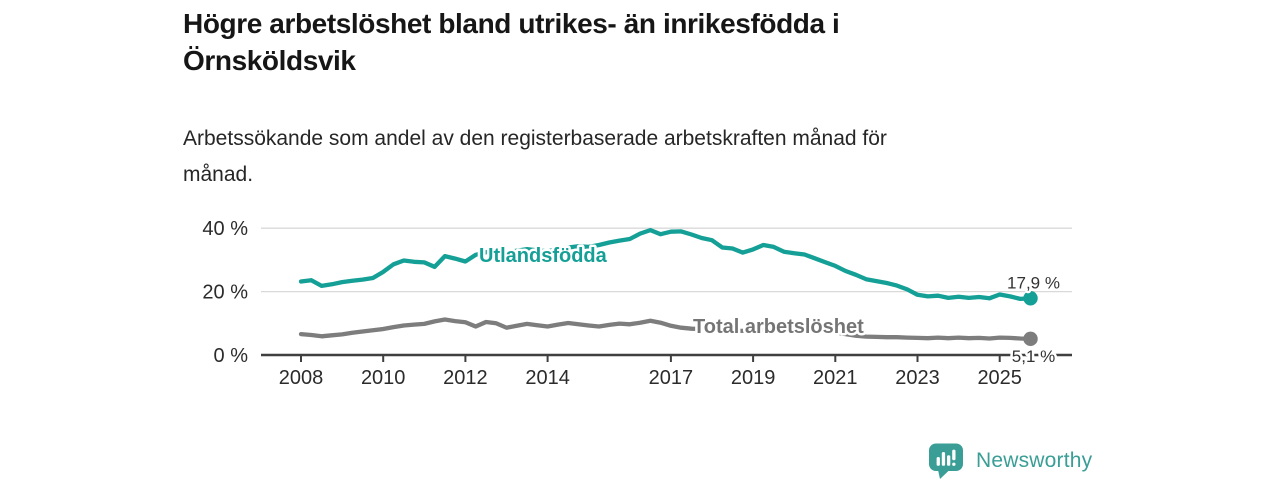  I want to click on x-tick-label: 2025, so click(999, 378).